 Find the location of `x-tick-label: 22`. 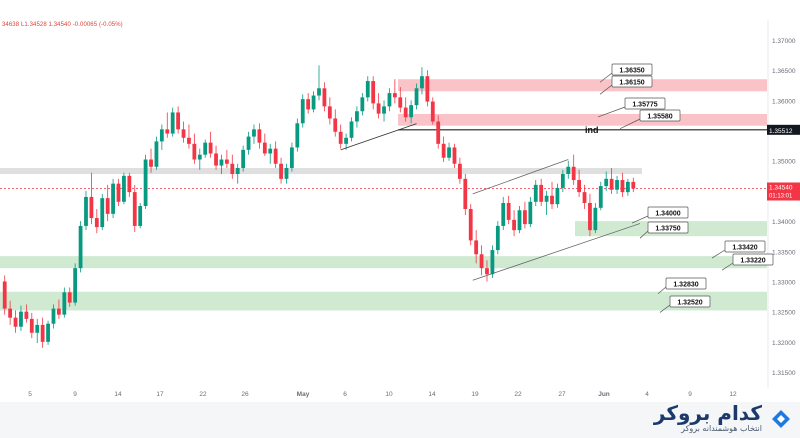

x-tick-label: 22 is located at coordinates (203, 394).